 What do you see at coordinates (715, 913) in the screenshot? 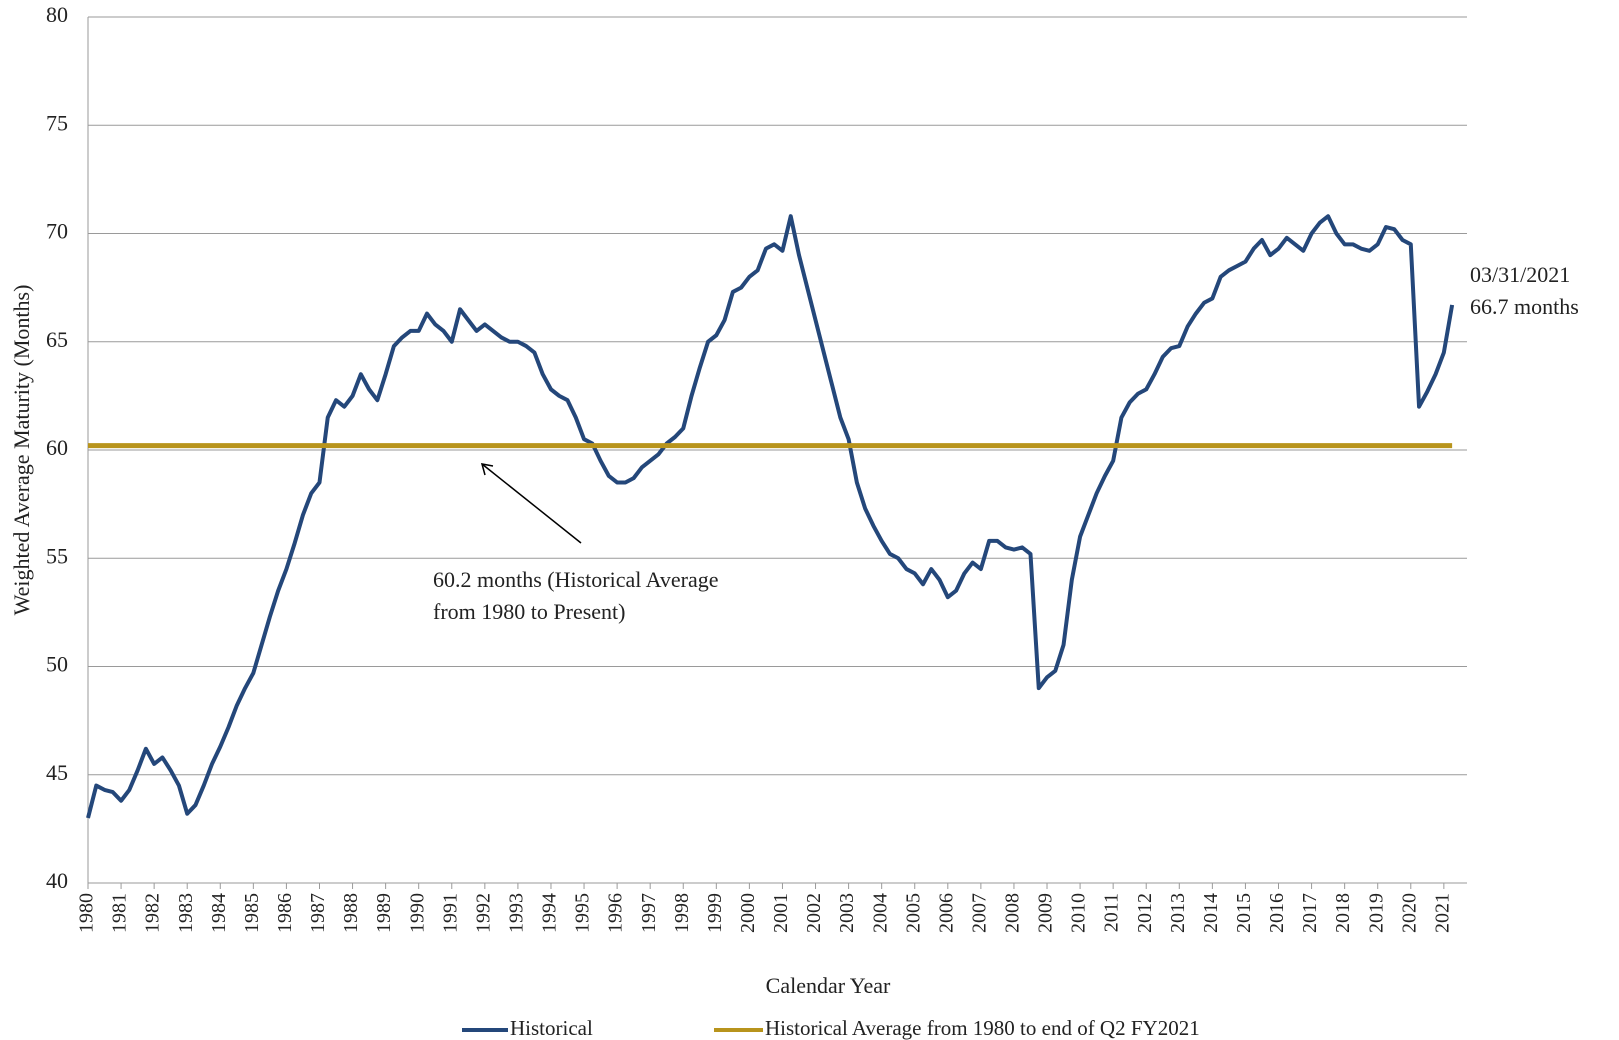
I see `x-tick-label: 1999` at bounding box center [715, 913].